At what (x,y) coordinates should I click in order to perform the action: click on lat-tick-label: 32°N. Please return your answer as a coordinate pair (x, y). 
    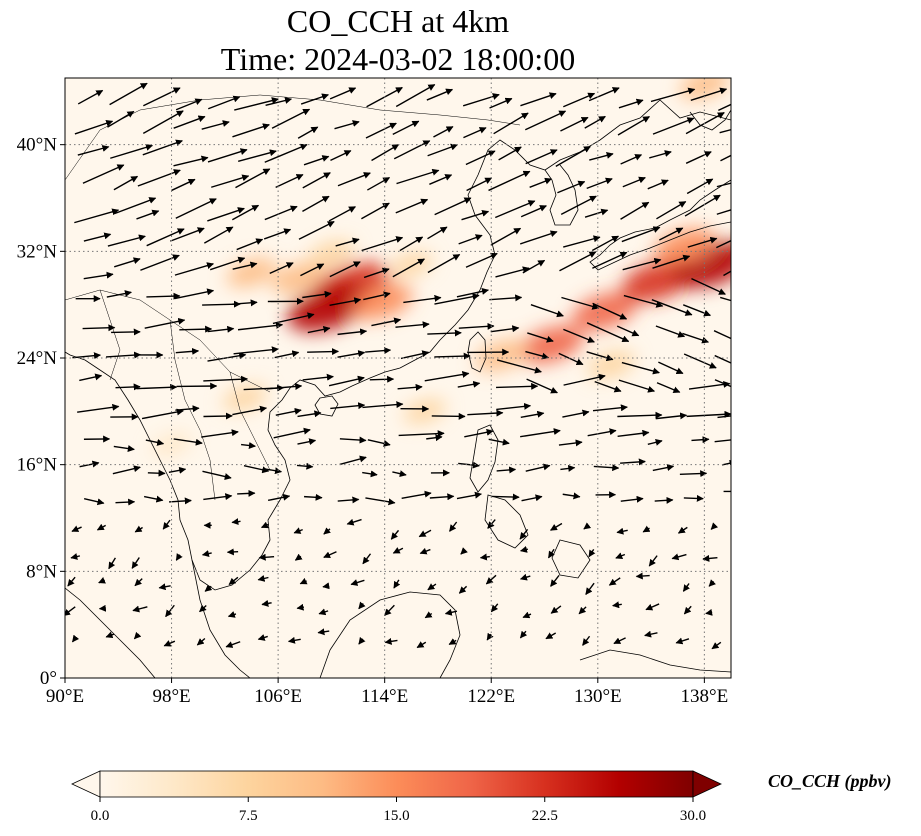
    Looking at the image, I should click on (37, 251).